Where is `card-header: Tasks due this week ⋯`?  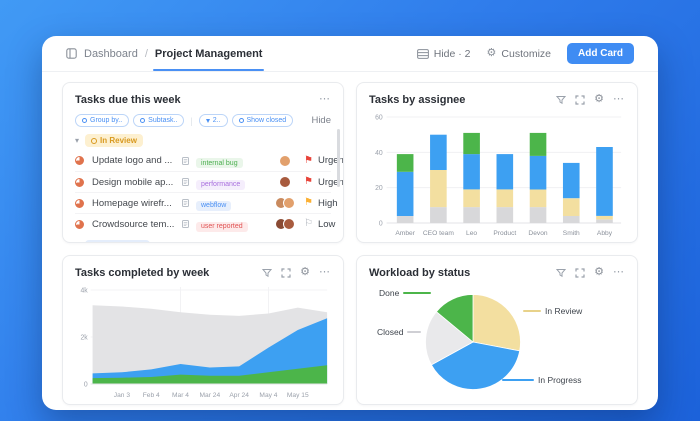 card-header: Tasks due this week ⋯ is located at coordinates (203, 99).